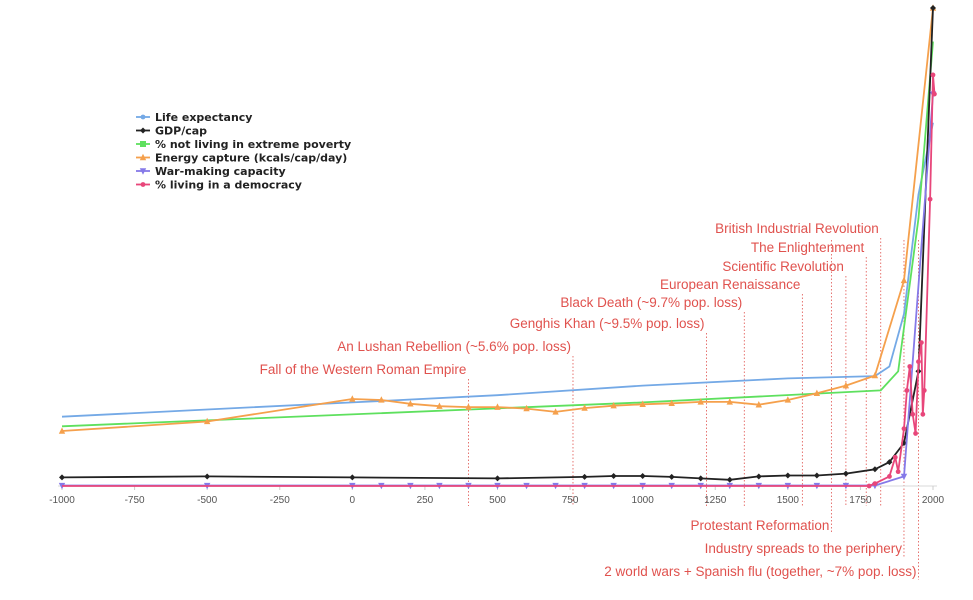  What do you see at coordinates (181, 131) in the screenshot?
I see `legend-label: GDP/cap` at bounding box center [181, 131].